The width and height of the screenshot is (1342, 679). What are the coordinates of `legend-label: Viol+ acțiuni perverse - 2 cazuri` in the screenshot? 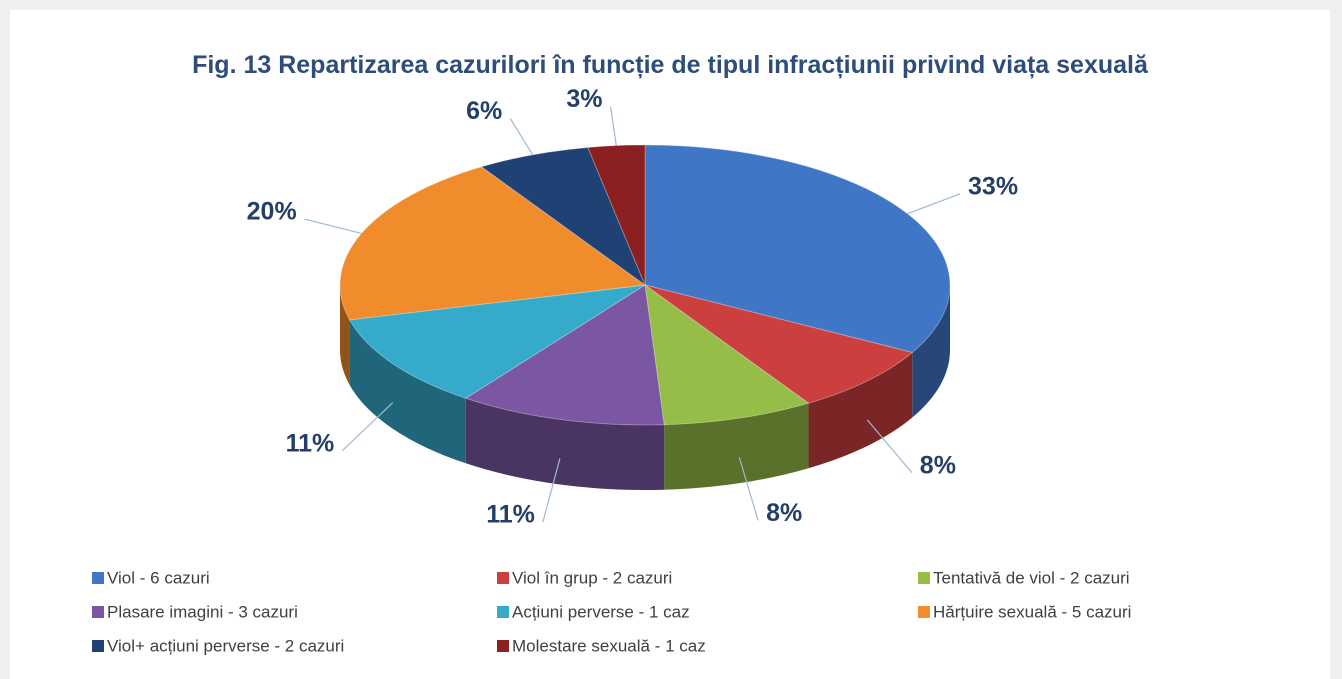 It's located at (225, 645).